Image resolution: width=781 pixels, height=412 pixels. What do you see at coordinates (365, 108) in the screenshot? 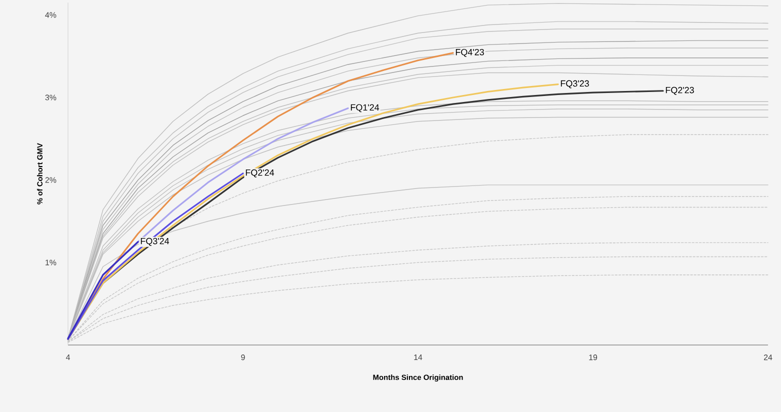
I see `series-label: FQ1'24` at bounding box center [365, 108].